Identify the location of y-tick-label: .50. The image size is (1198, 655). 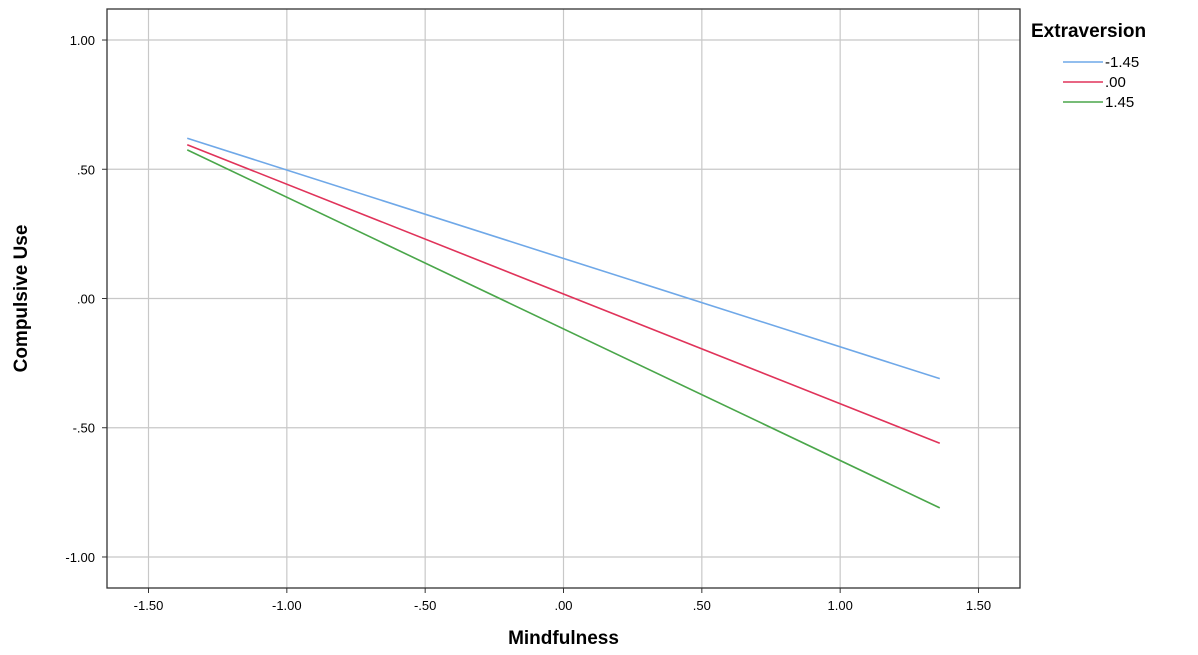
(86, 169).